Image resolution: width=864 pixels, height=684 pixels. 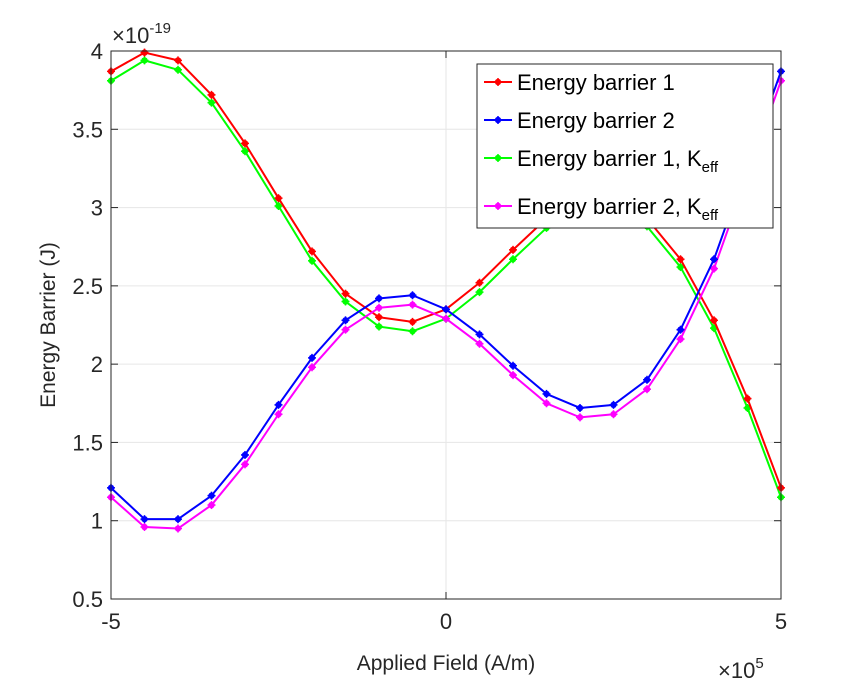 What do you see at coordinates (160, 28) in the screenshot?
I see `y-exponent-power: -19` at bounding box center [160, 28].